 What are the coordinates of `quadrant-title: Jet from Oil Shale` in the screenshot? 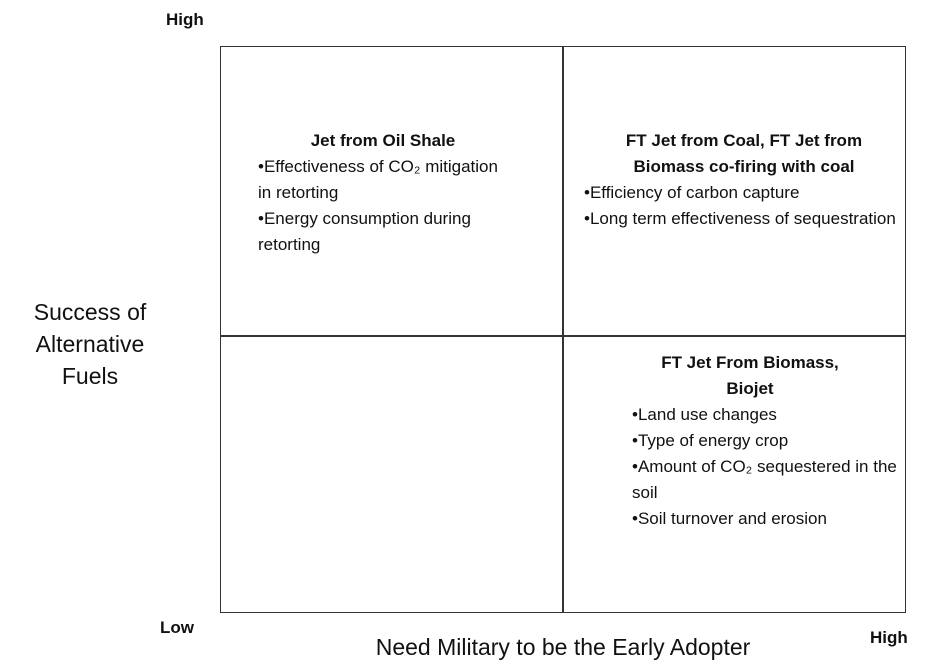 It's located at (383, 140).